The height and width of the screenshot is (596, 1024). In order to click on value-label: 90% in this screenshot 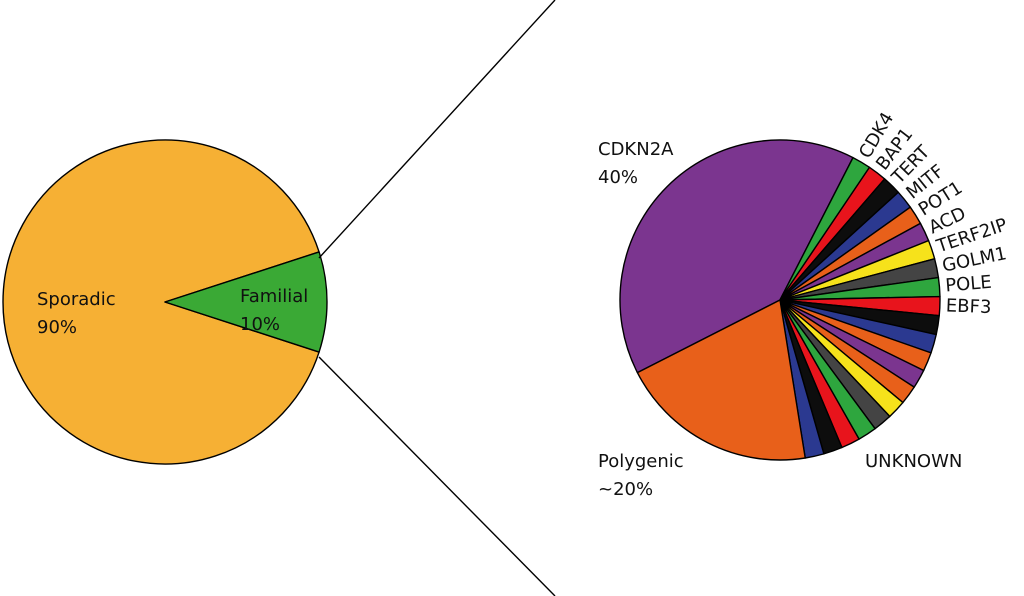, I will do `click(57, 327)`.